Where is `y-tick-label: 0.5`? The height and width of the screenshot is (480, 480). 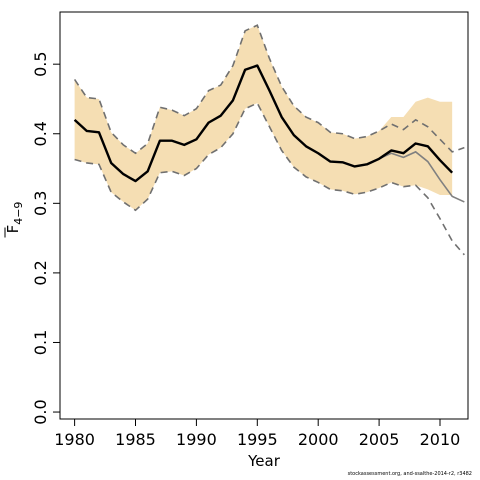
y-tick-label: 0.5 is located at coordinates (40, 63).